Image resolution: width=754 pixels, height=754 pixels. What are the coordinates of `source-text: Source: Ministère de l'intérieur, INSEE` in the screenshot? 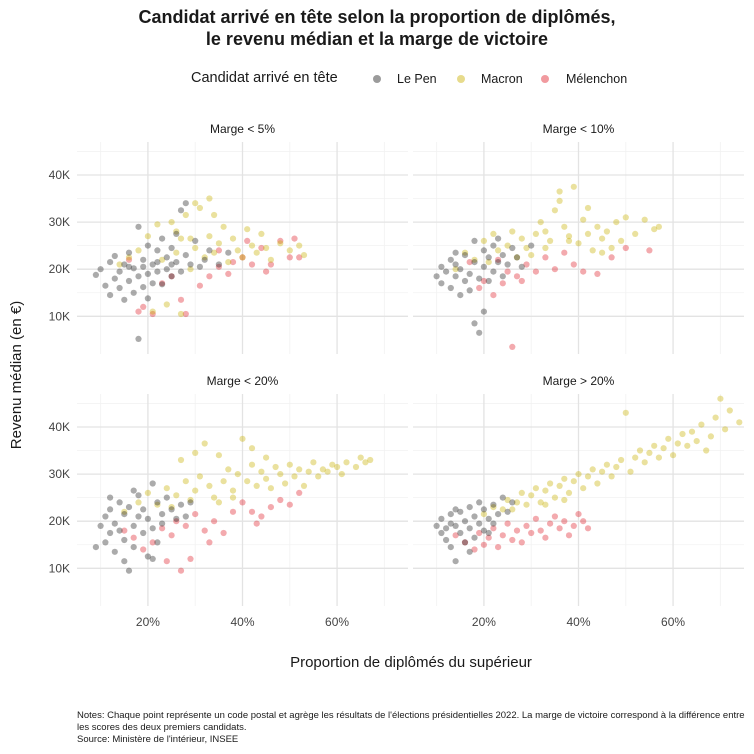 It's located at (158, 739).